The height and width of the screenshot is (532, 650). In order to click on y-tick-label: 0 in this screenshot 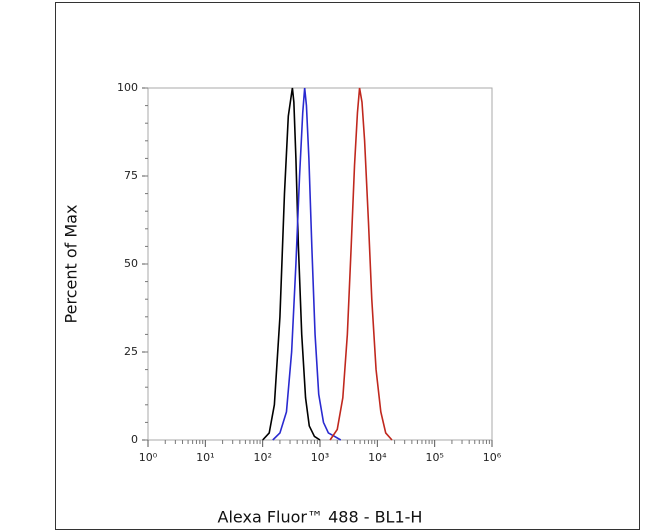, I will do `click(134, 439)`.